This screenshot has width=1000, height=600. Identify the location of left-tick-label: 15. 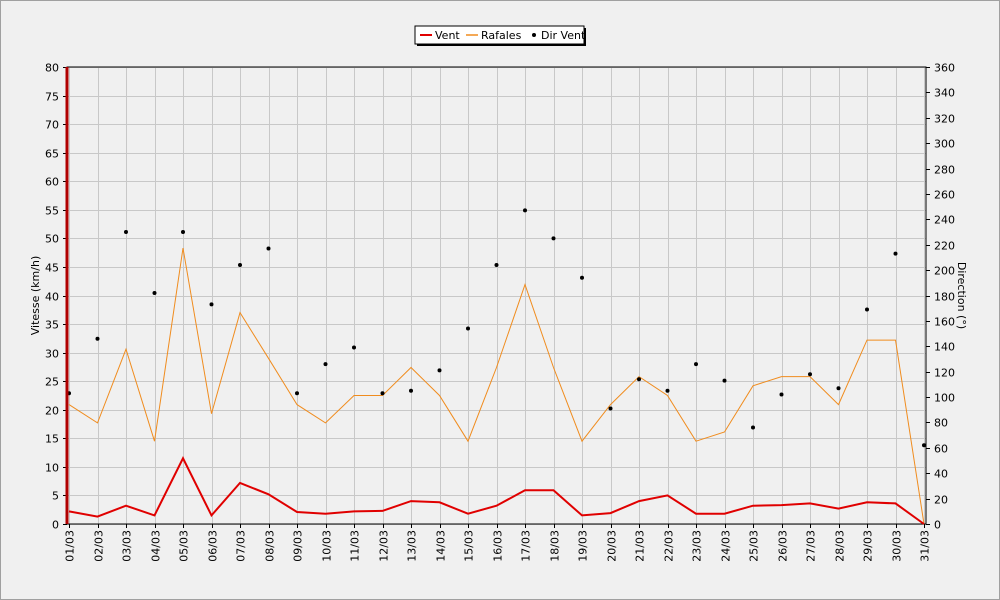
(52, 439).